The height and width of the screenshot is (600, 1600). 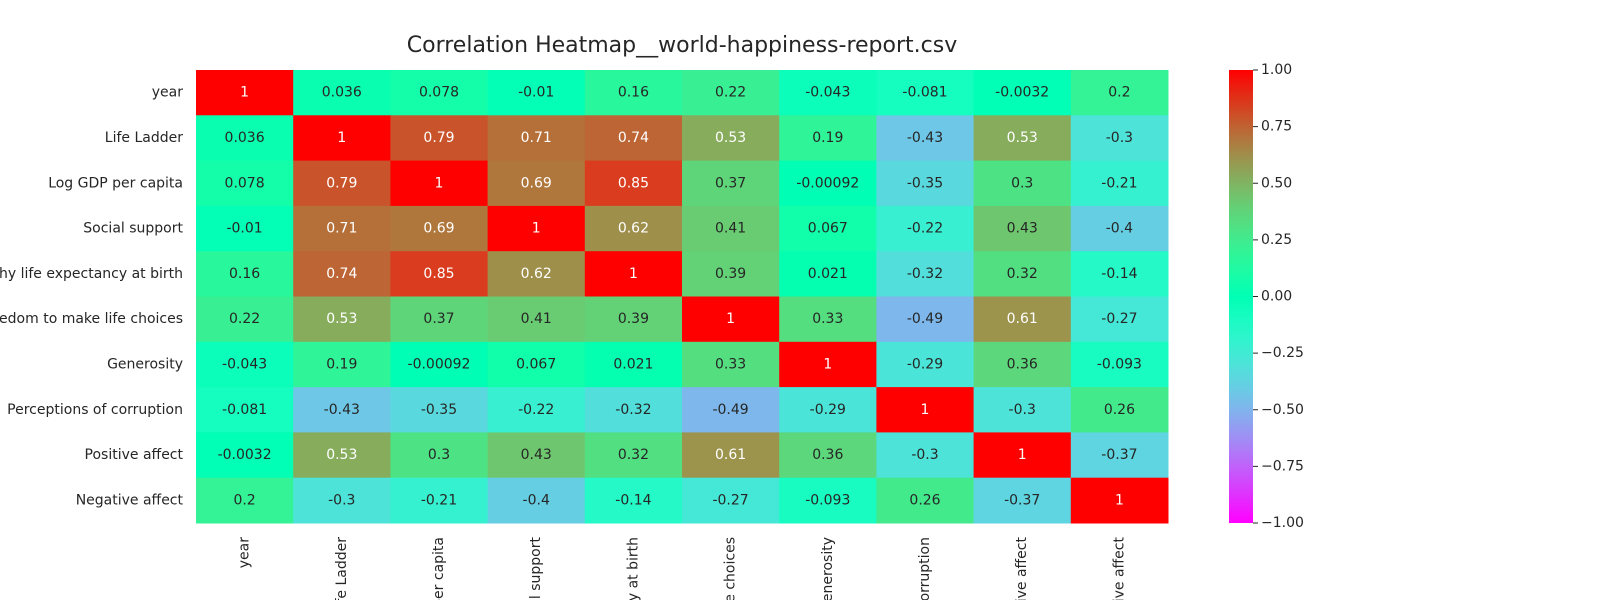 I want to click on cell-label: 0.078, so click(x=439, y=93).